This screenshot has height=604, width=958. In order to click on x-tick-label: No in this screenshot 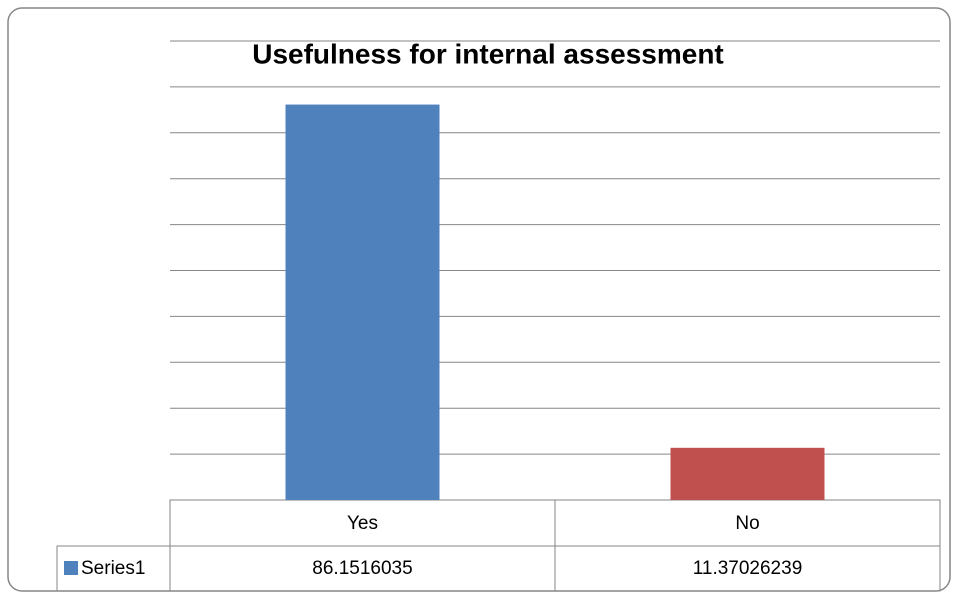, I will do `click(747, 523)`.